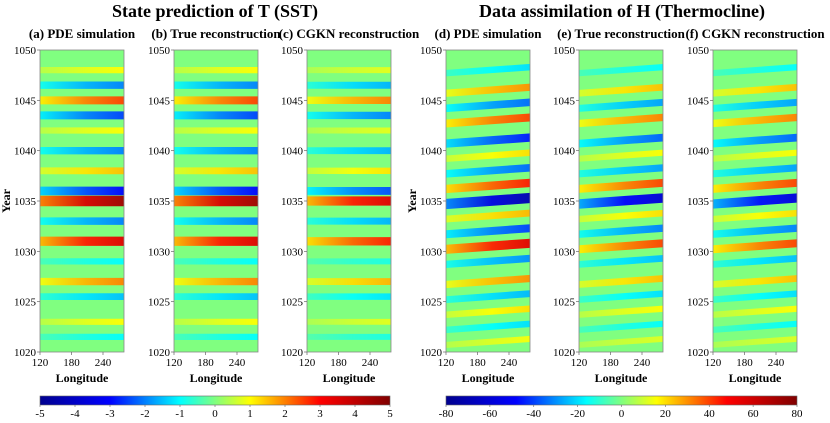 The height and width of the screenshot is (423, 830). Describe the element at coordinates (144, 413) in the screenshot. I see `colorbar-tick-label: -2` at that location.